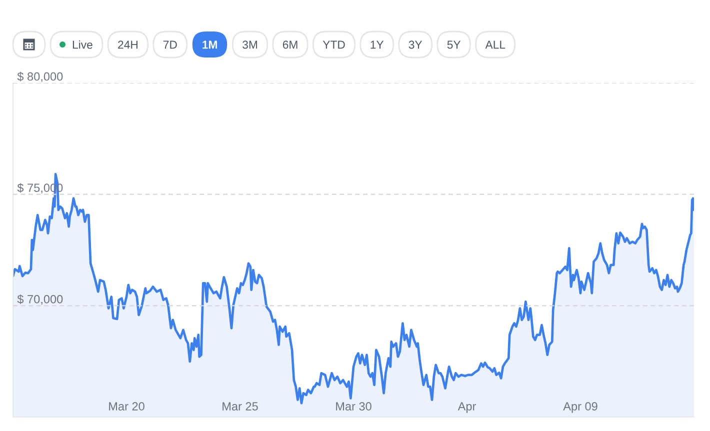 The height and width of the screenshot is (431, 710). Describe the element at coordinates (128, 44) in the screenshot. I see `text: 24H` at that location.